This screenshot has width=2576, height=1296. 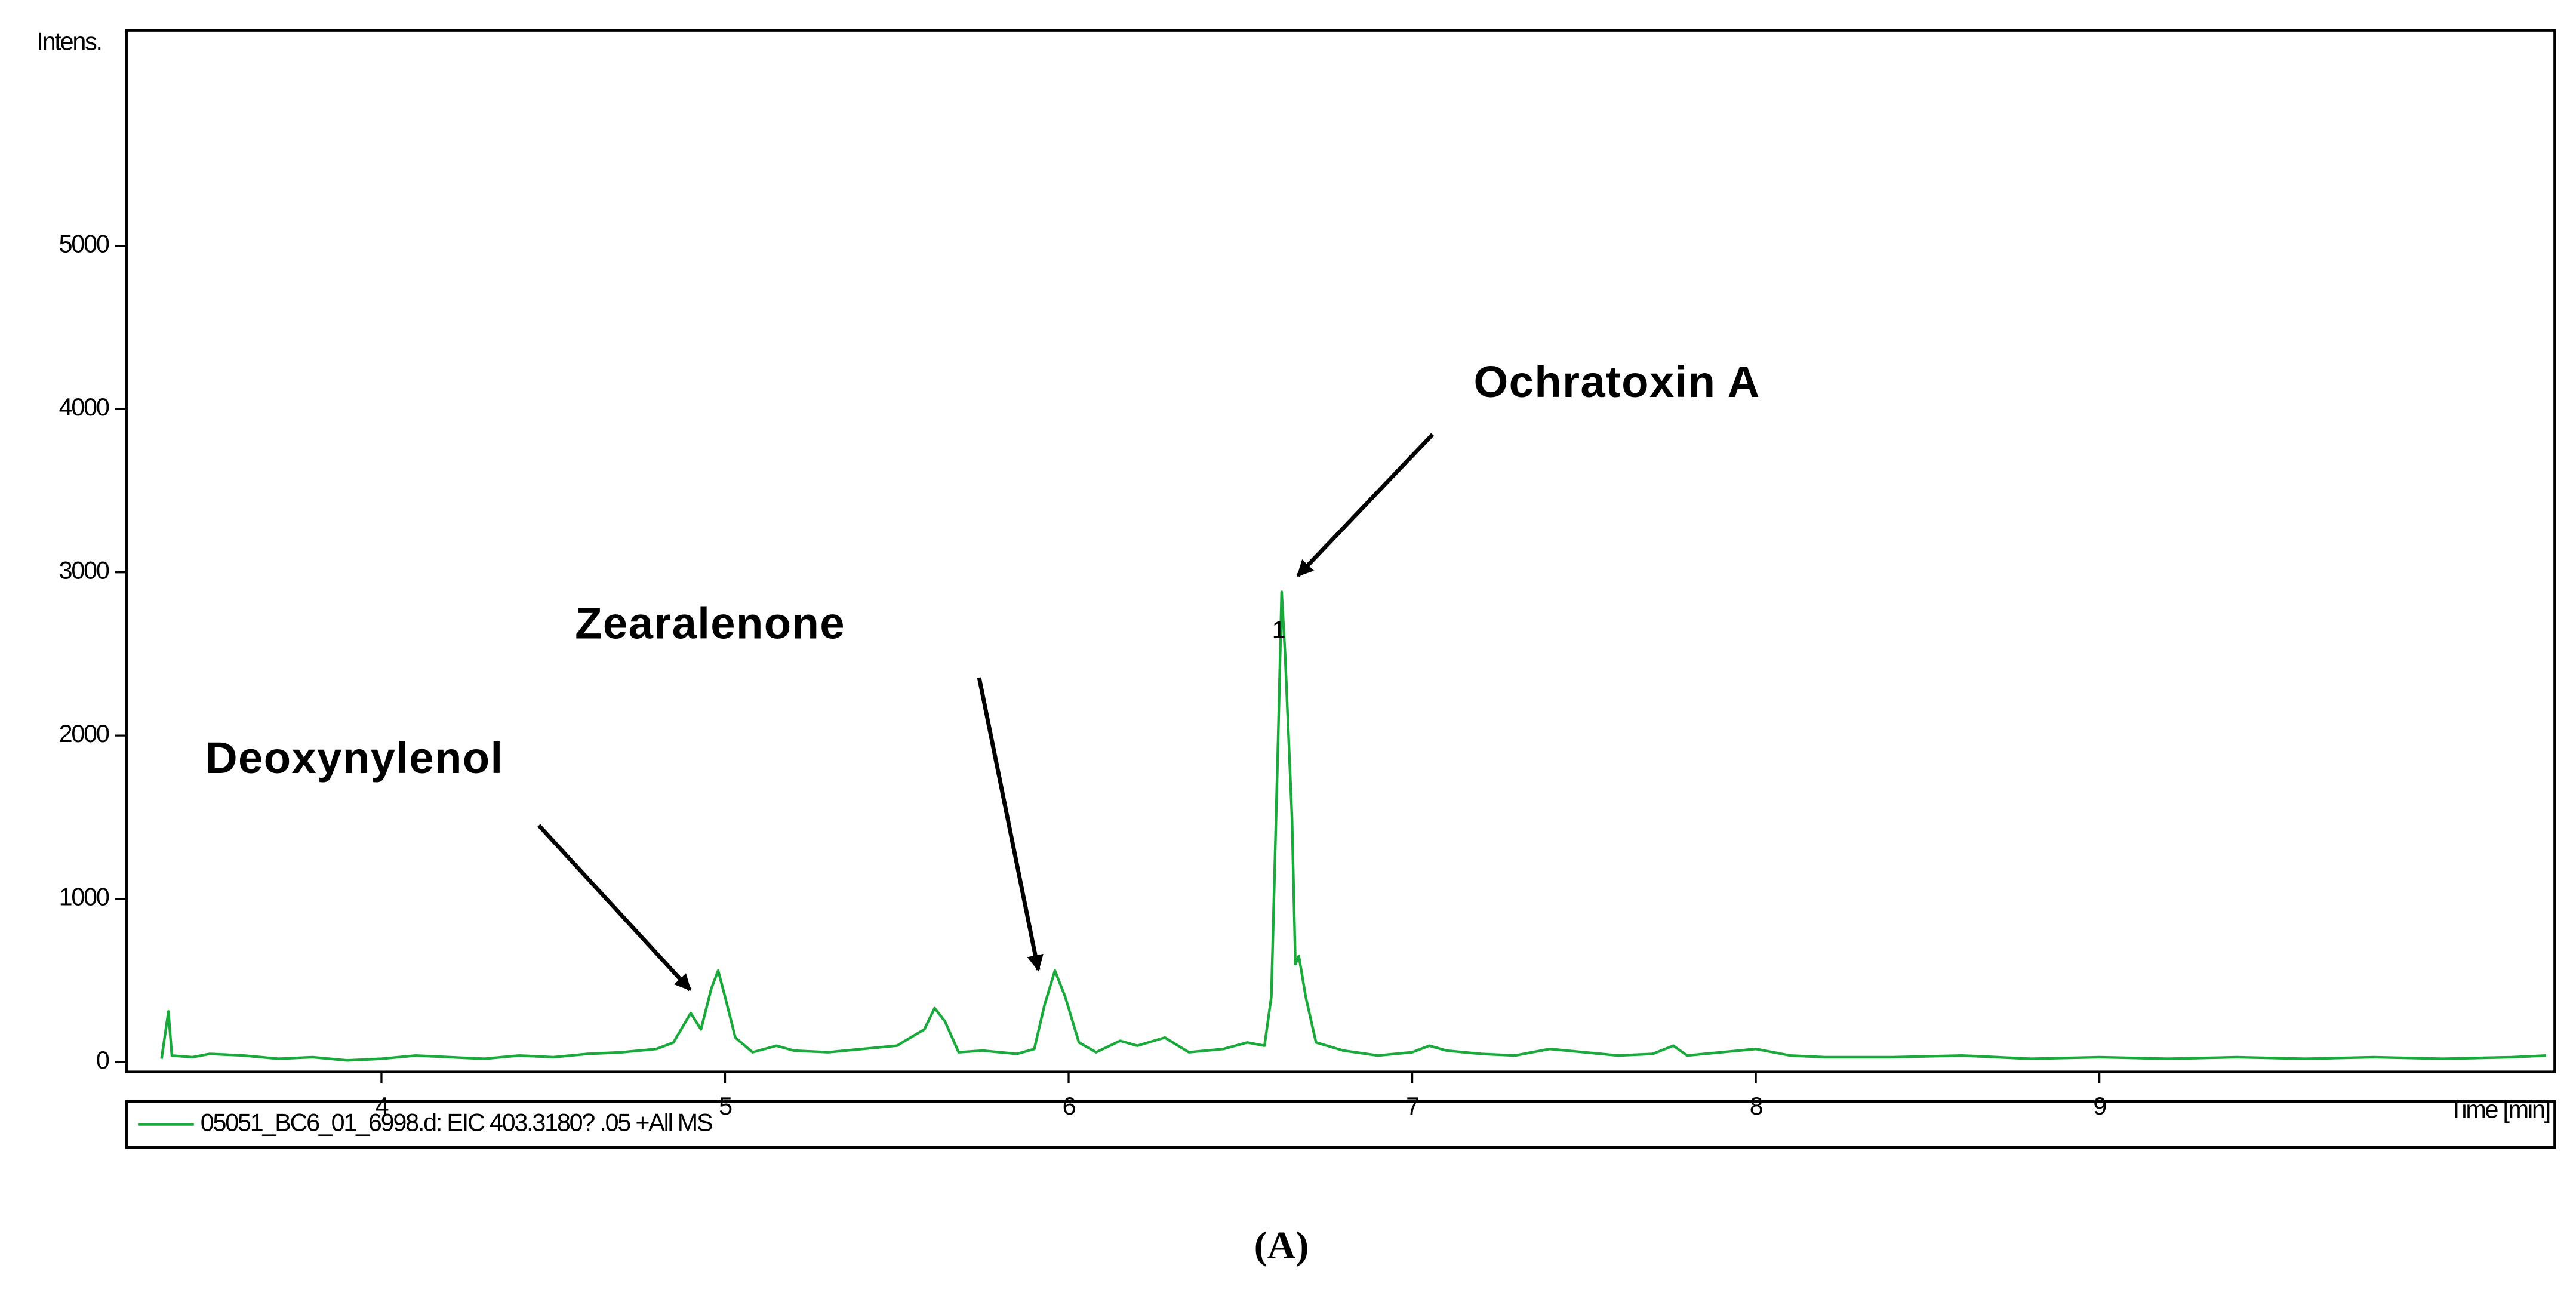 I want to click on x-tick-label: 9, so click(x=2099, y=1106).